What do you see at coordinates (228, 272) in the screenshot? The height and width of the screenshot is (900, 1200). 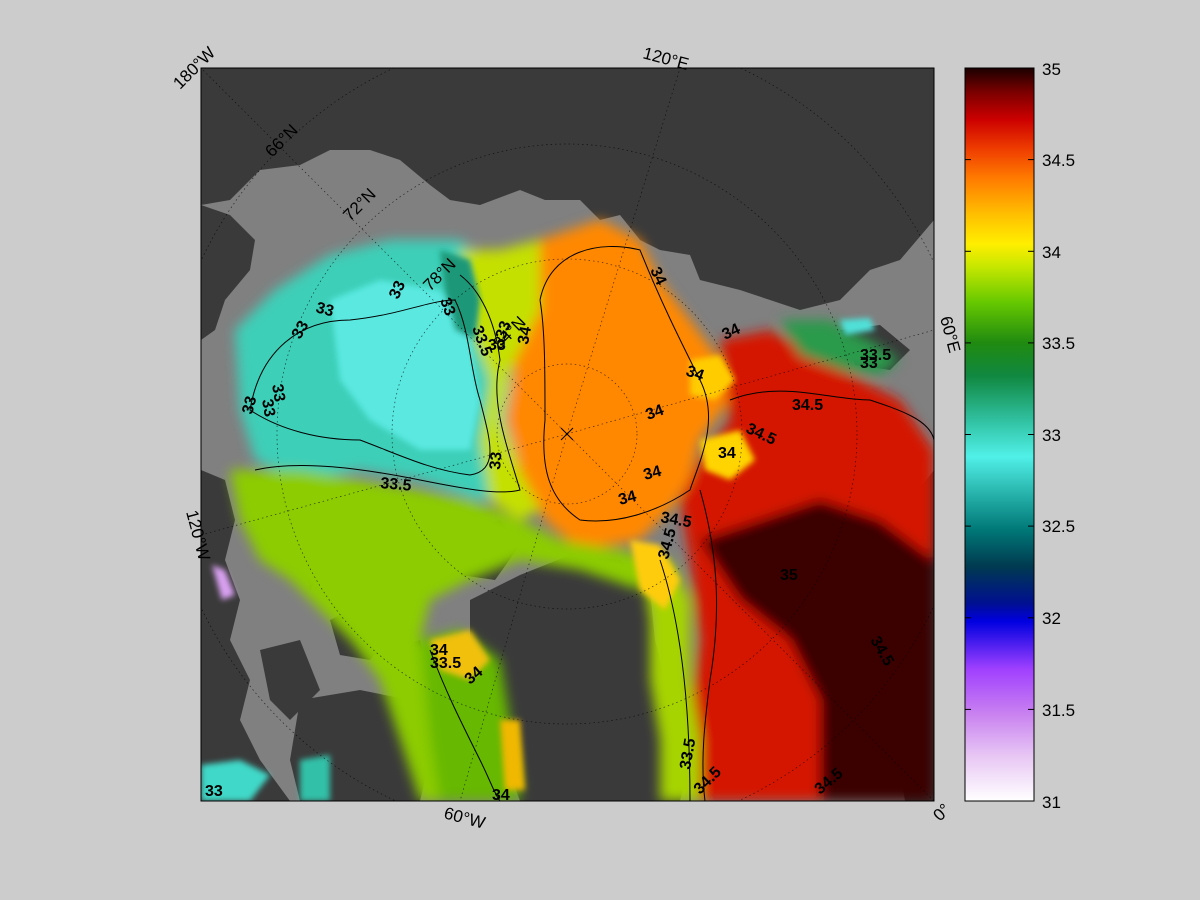 I see `alaska-landmass` at bounding box center [228, 272].